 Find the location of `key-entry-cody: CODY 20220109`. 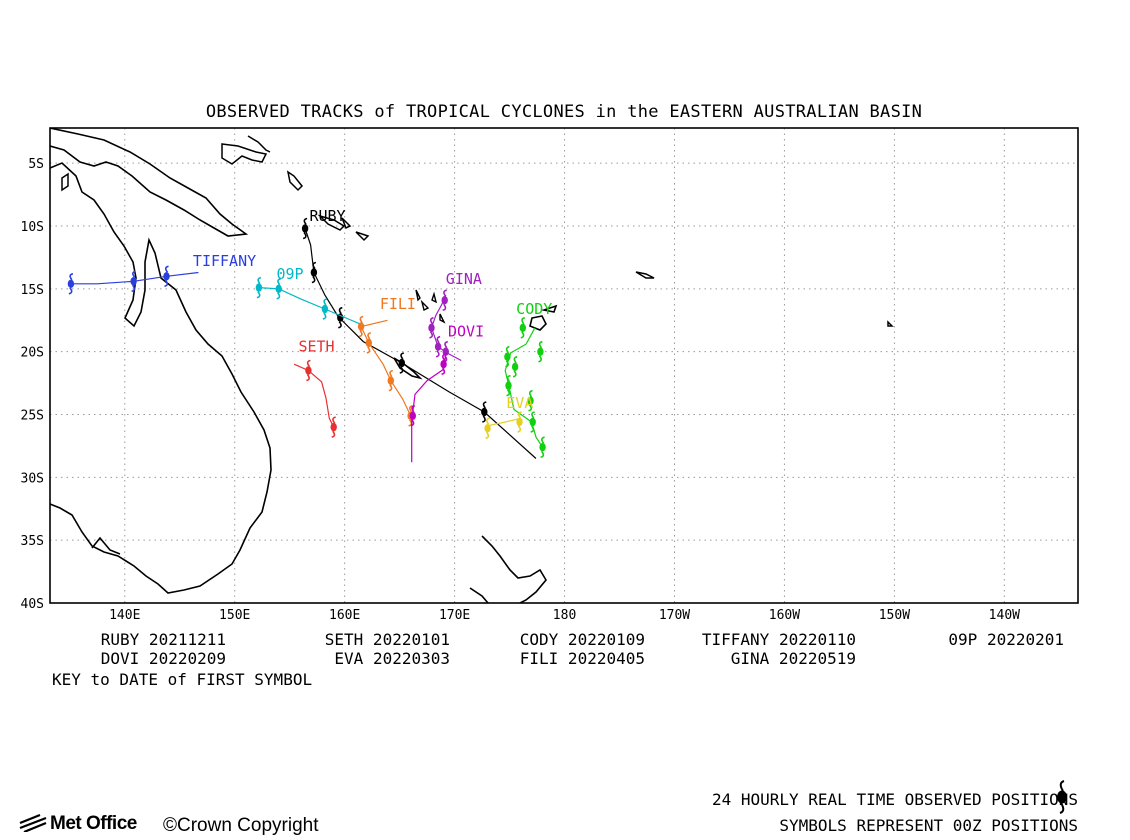

key-entry-cody: CODY 20220109 is located at coordinates (582, 639).